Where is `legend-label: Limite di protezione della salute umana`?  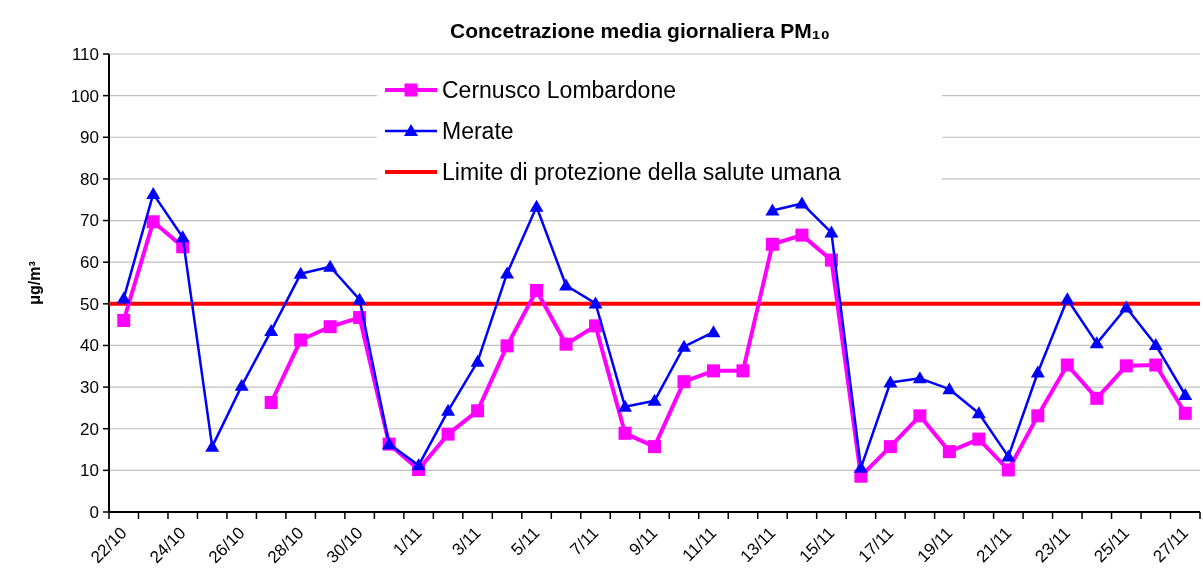
legend-label: Limite di protezione della salute umana is located at coordinates (642, 172).